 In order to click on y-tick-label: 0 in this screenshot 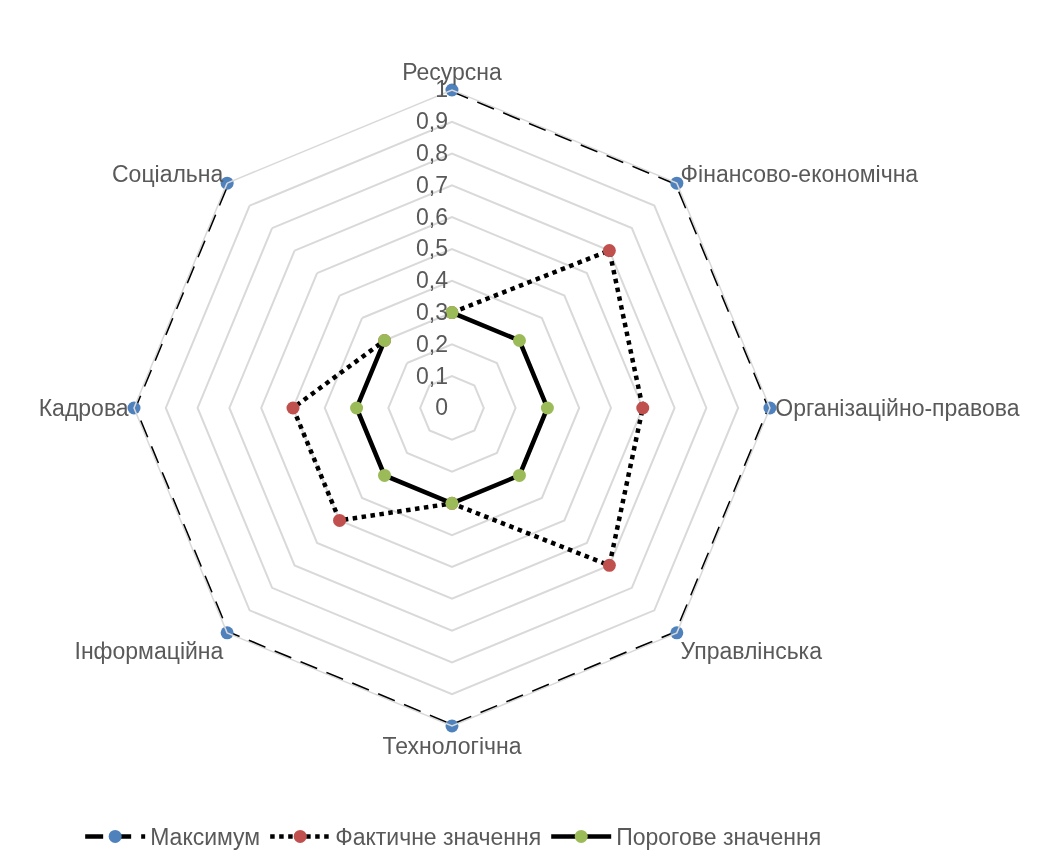, I will do `click(442, 407)`.